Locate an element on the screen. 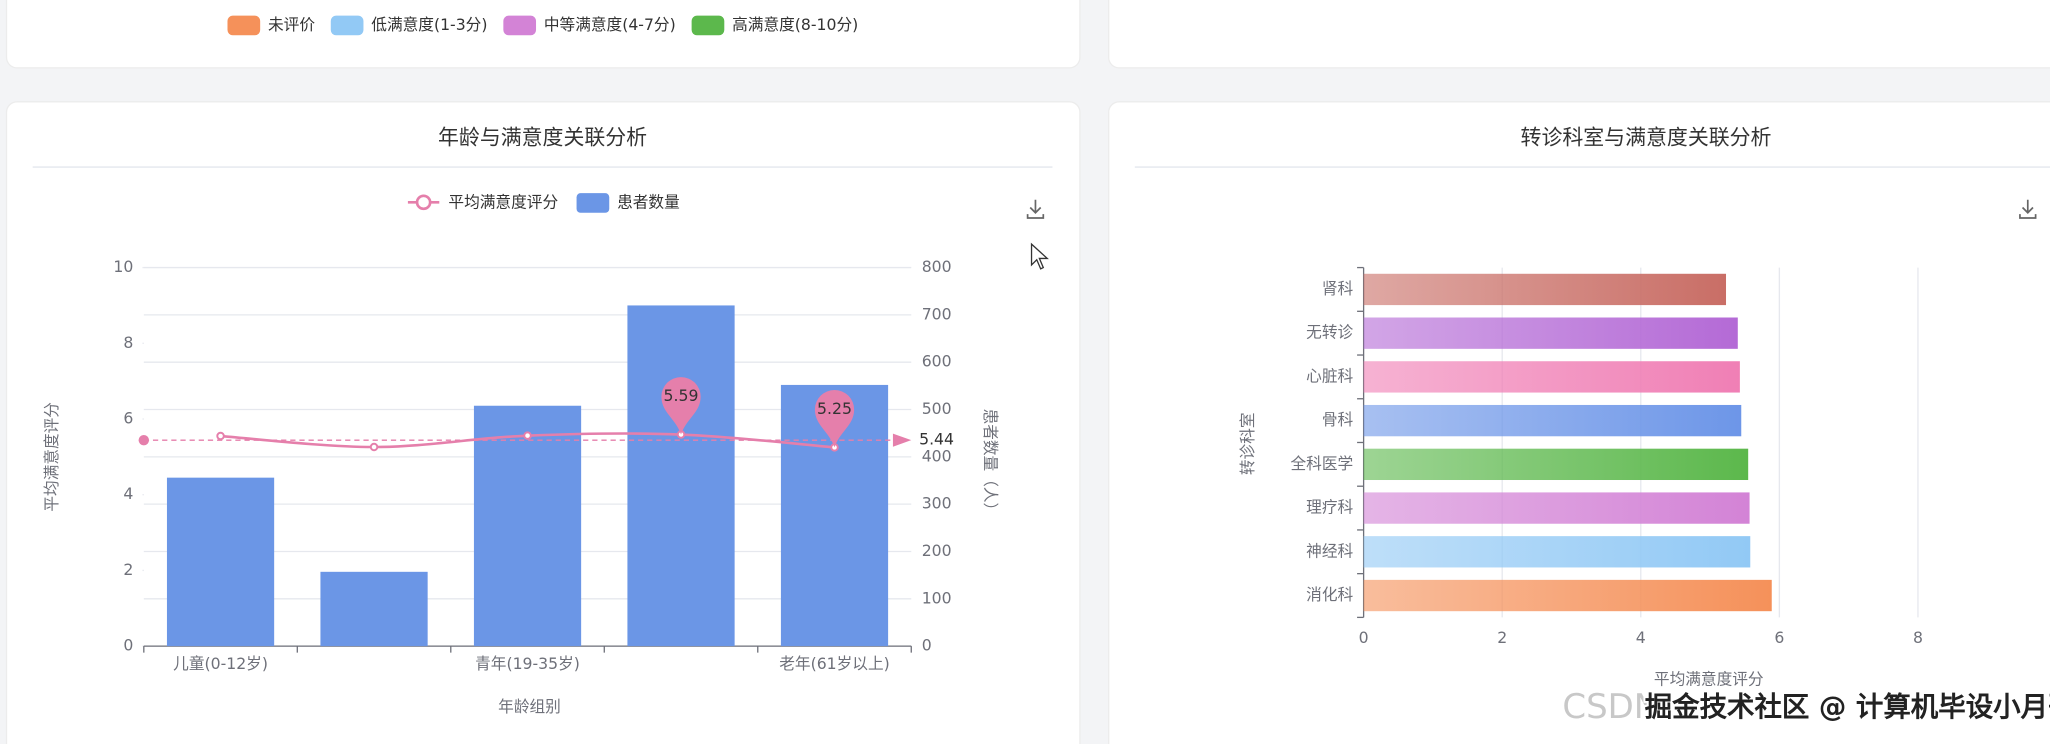  y-tick-label: 全科医学 is located at coordinates (1321, 463).